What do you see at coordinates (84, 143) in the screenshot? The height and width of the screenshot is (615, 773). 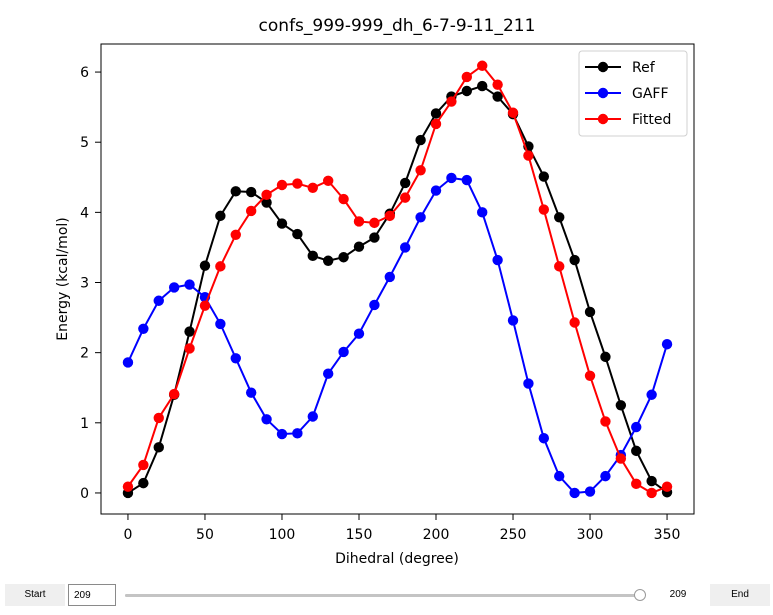 I see `y-tick-label: 5` at bounding box center [84, 143].